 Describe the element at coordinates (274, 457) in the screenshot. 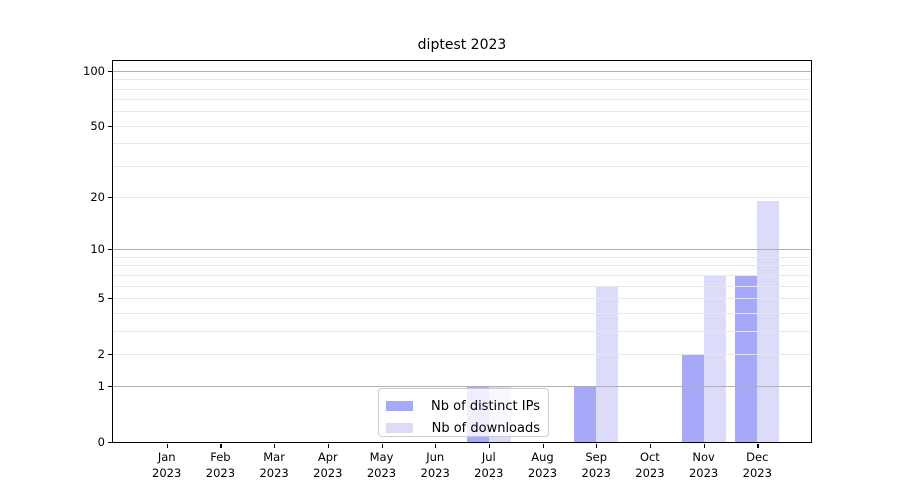

I see `x-tick-label-line: Mar` at that location.